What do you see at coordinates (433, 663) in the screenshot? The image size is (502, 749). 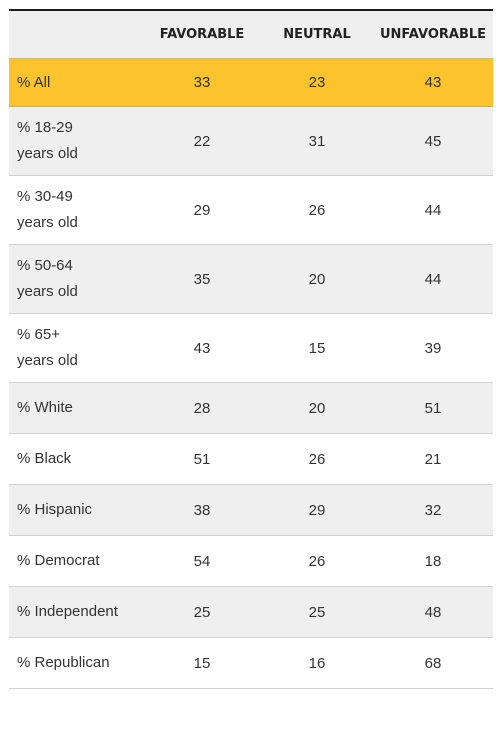 I see `value-cell-unfavorable: 68` at bounding box center [433, 663].